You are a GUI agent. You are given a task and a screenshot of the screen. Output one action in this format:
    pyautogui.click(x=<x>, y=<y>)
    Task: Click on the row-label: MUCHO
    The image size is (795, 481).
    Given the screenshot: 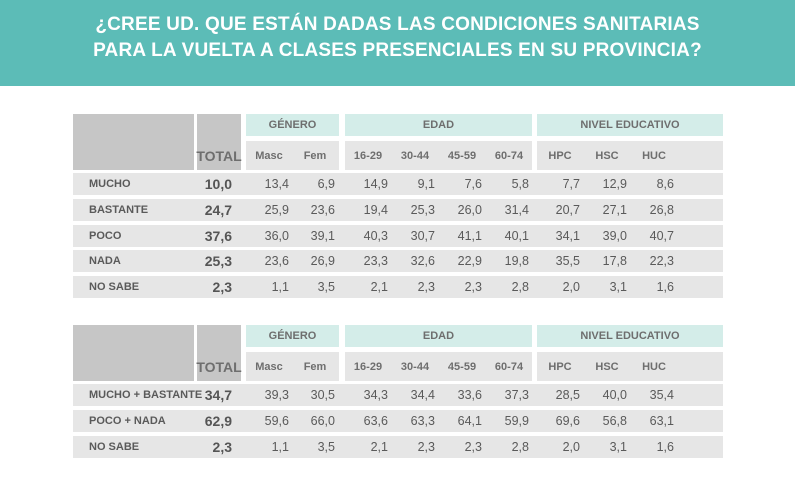 What is the action you would take?
    pyautogui.click(x=110, y=184)
    